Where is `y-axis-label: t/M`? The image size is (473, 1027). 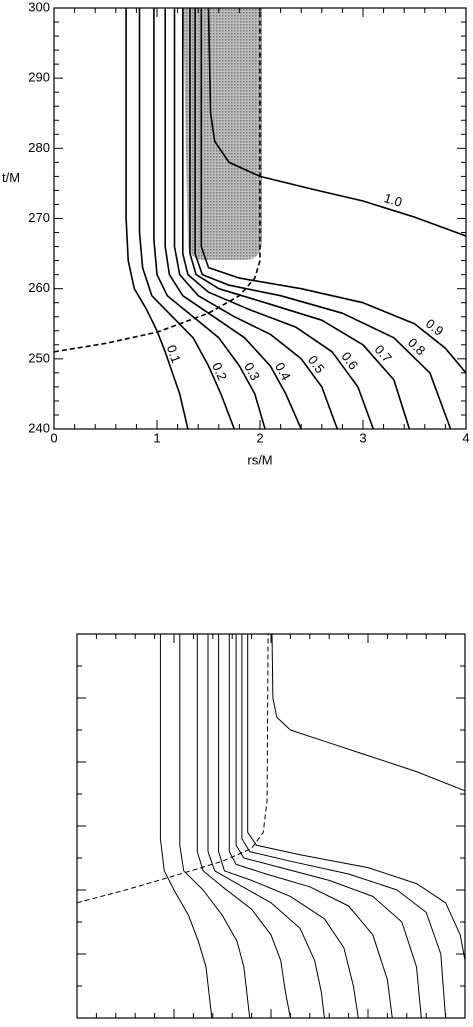 y-axis-label: t/M is located at coordinates (11, 177).